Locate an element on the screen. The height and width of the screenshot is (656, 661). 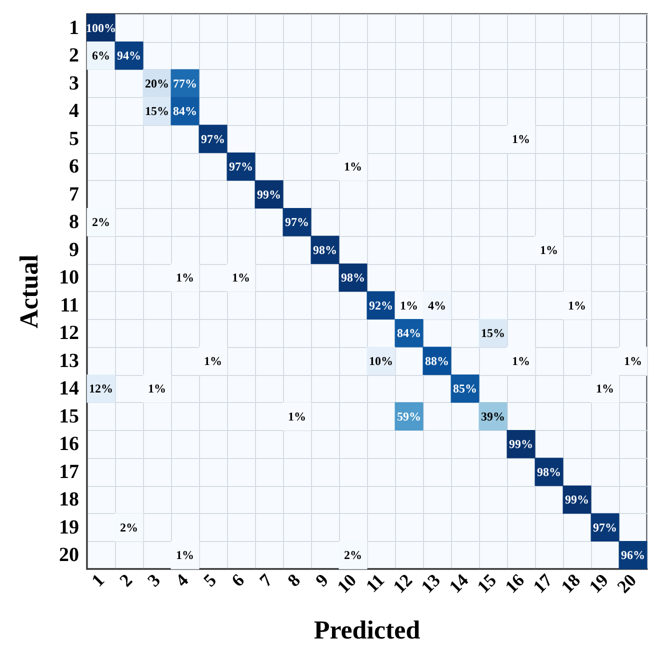
y-tick-label: 1 is located at coordinates (74, 27).